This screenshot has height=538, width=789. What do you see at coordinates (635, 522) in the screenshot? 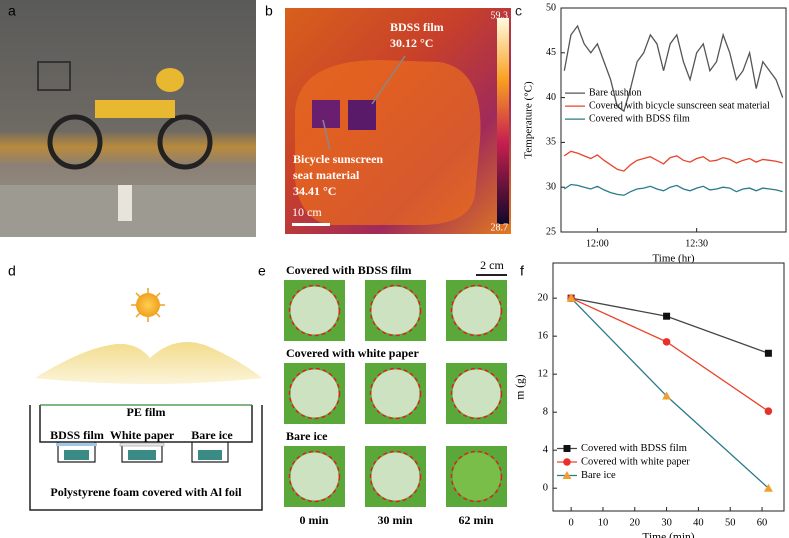
I see `x-tick-label: 20` at bounding box center [635, 522].